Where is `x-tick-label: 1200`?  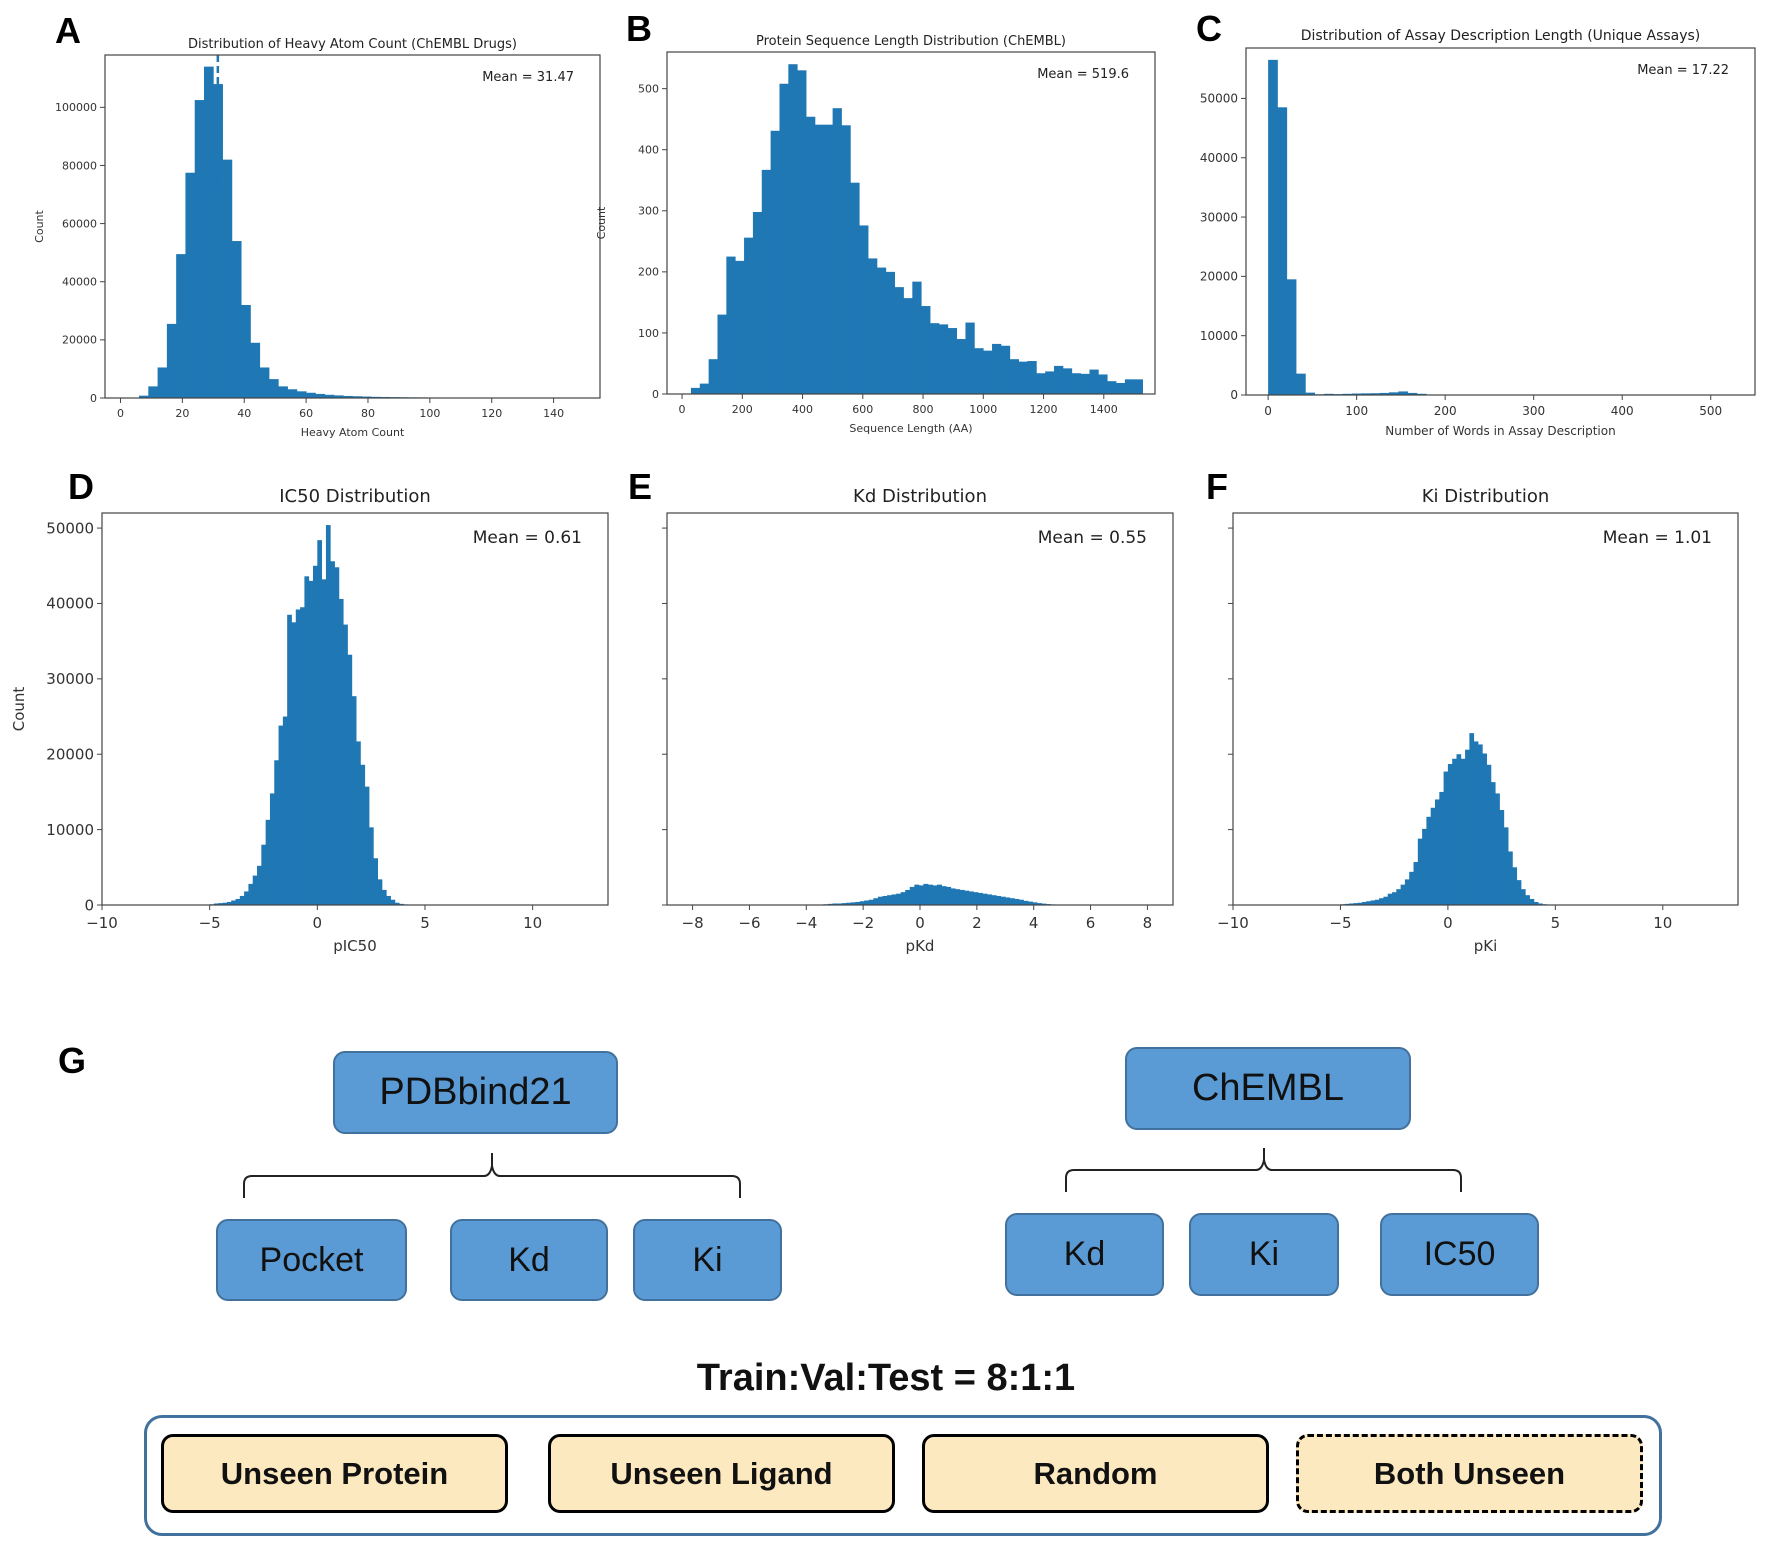 x-tick-label: 1200 is located at coordinates (1044, 409).